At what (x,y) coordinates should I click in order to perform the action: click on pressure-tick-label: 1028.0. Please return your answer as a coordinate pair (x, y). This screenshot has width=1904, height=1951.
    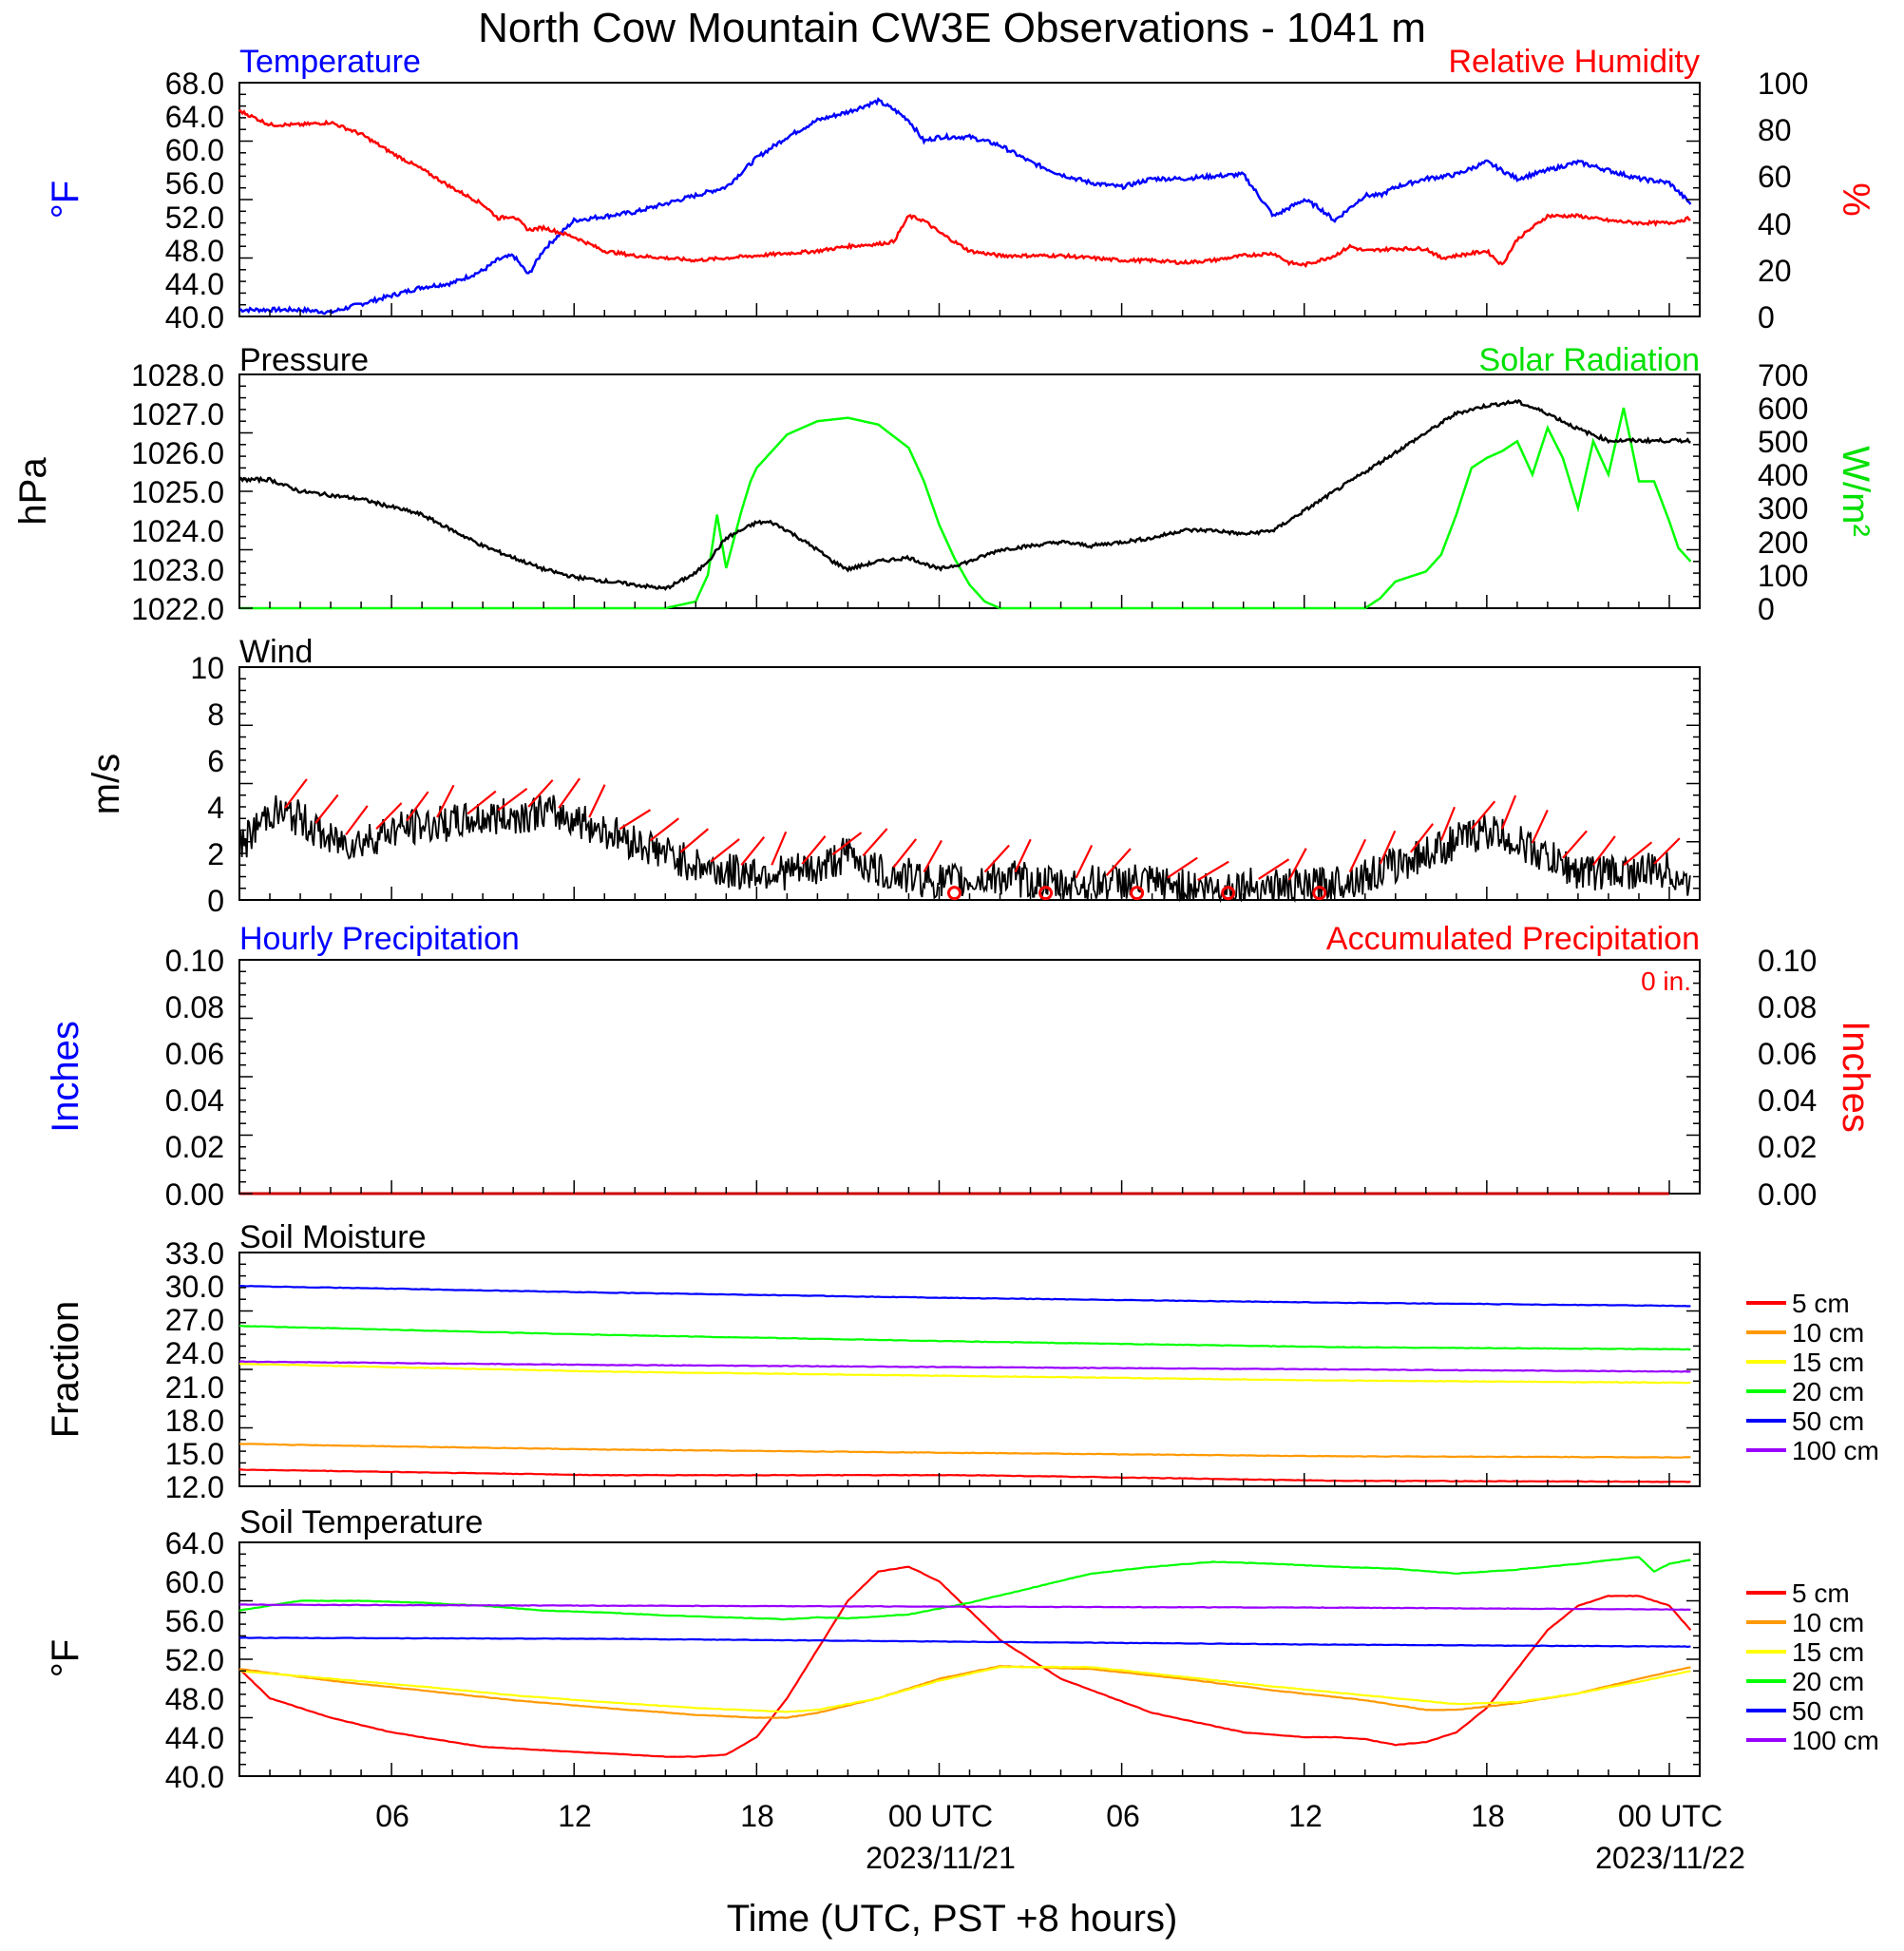
    Looking at the image, I should click on (178, 375).